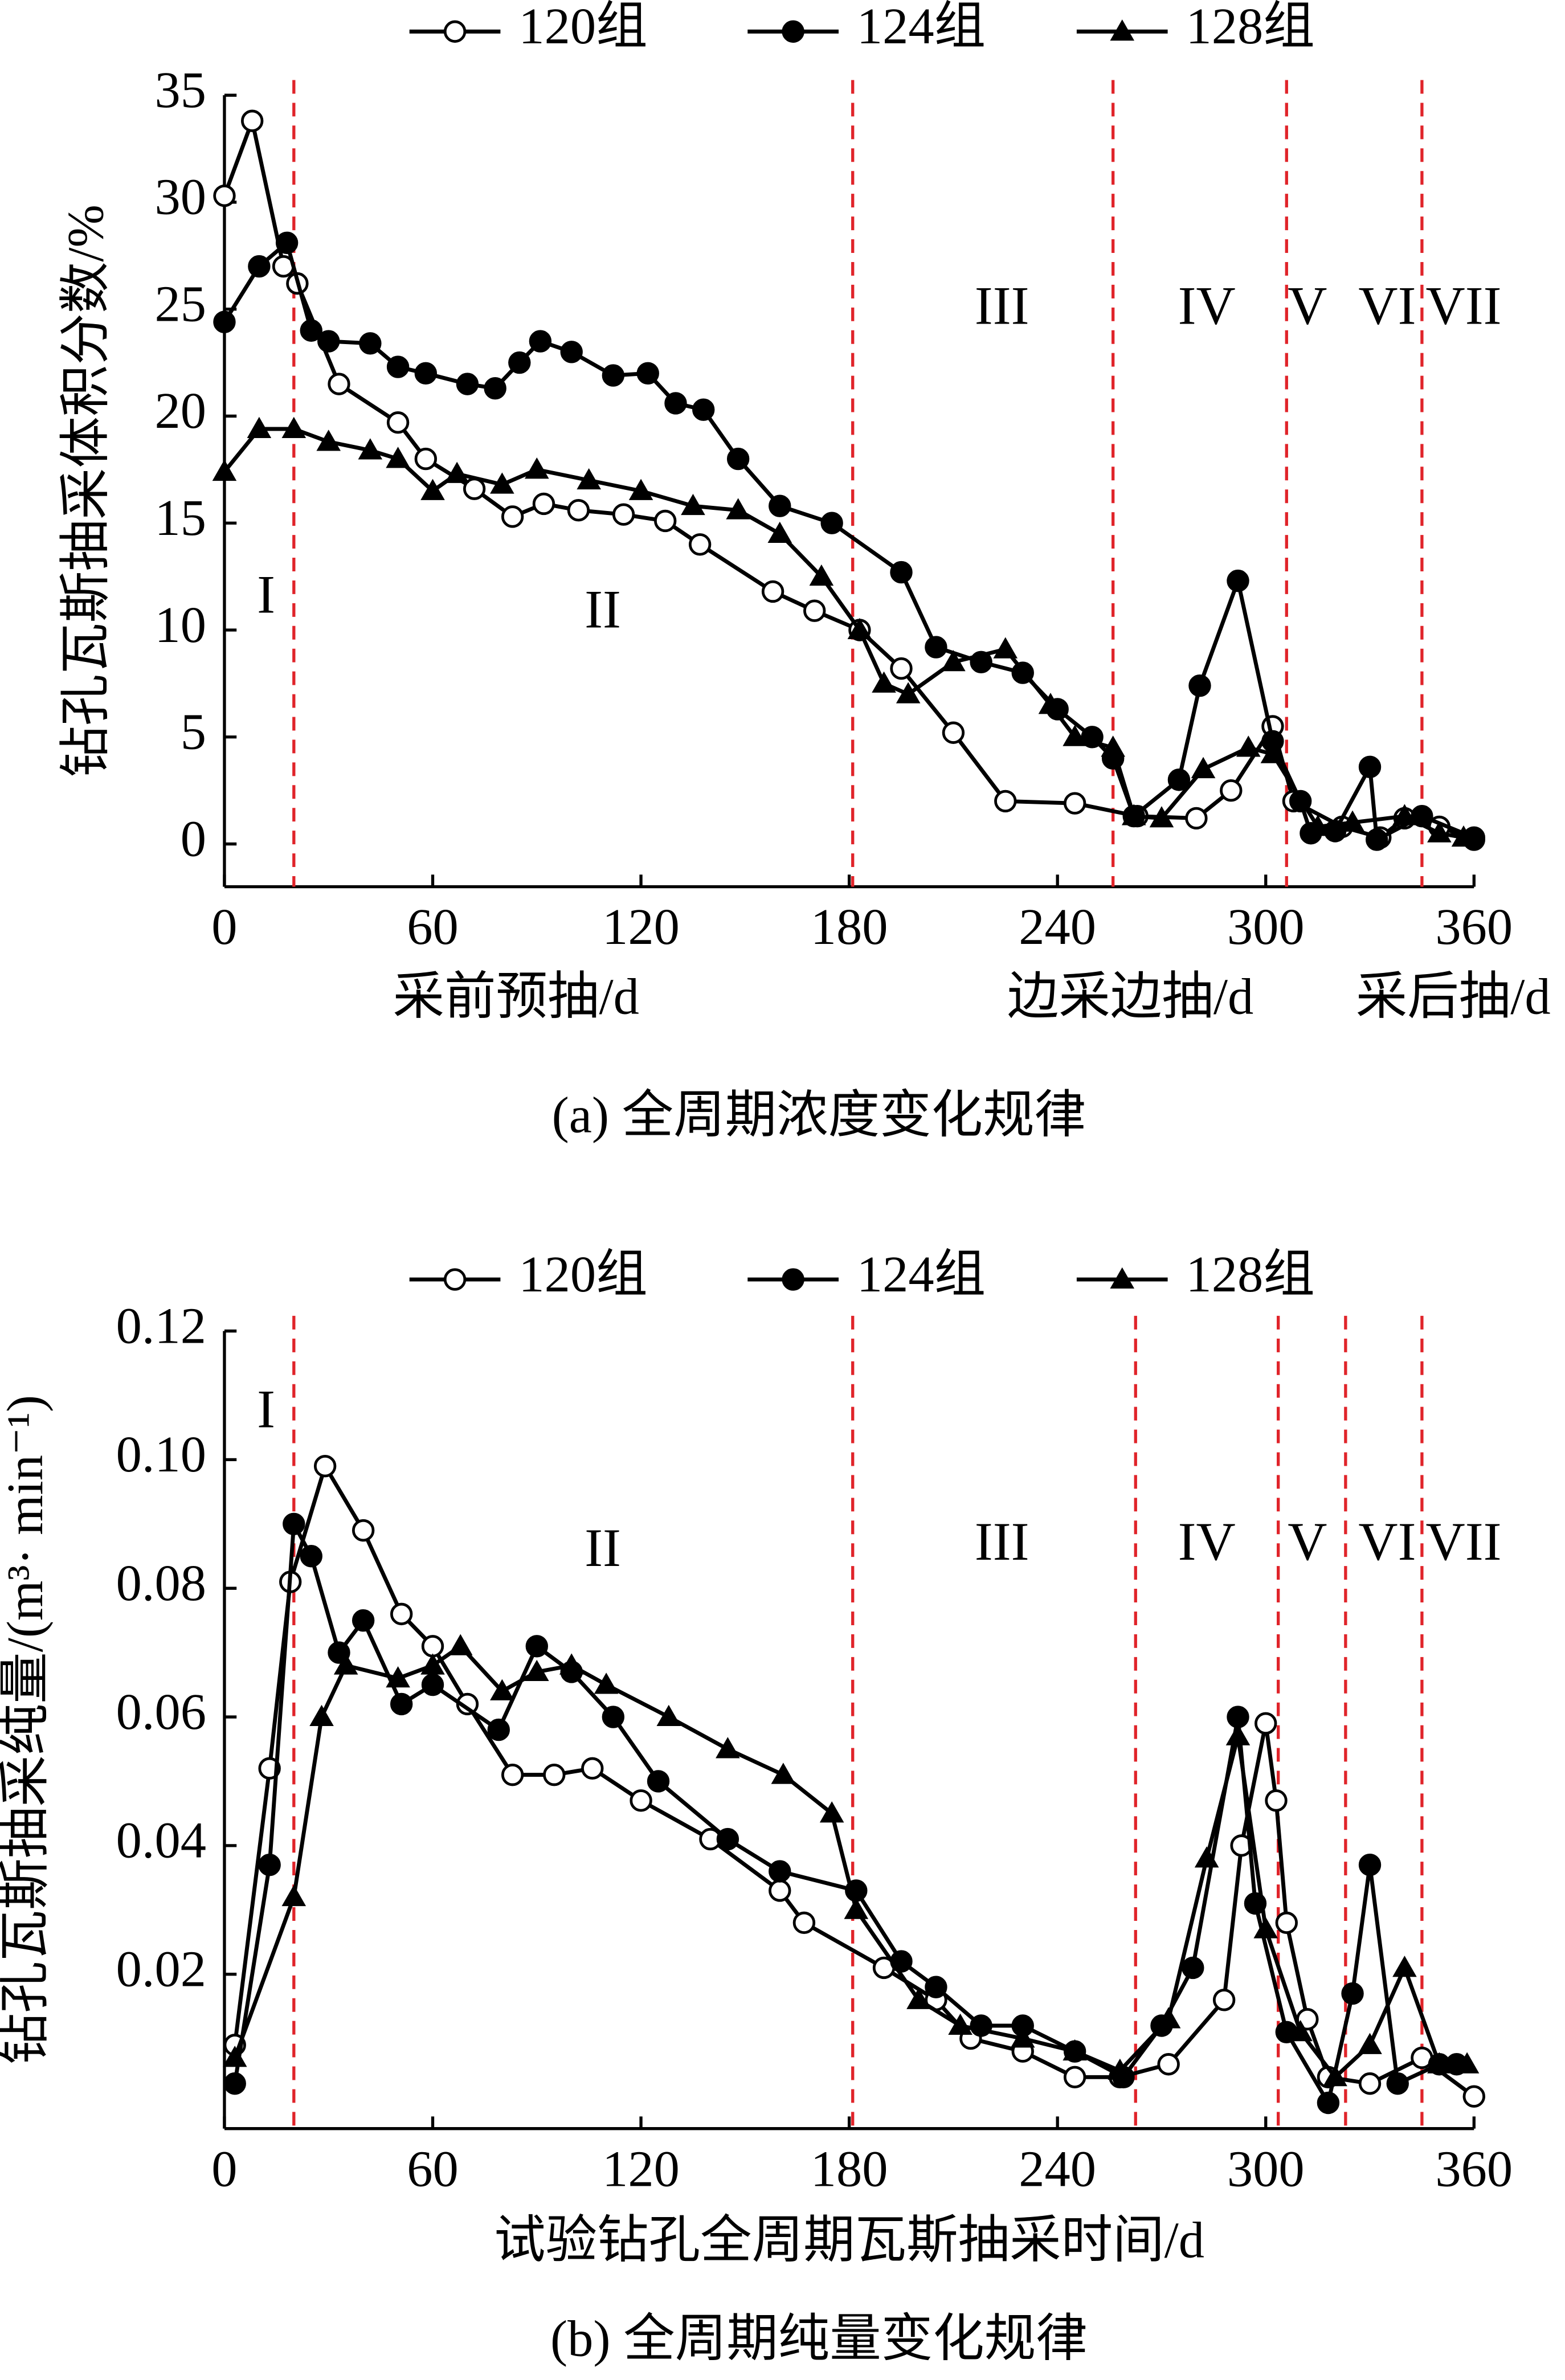  I want to click on x-tick-label: 360, so click(1474, 926).